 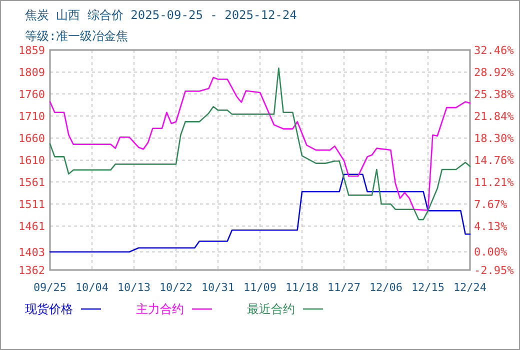 What do you see at coordinates (31, 139) in the screenshot?
I see `y-tick-label: 1660` at bounding box center [31, 139].